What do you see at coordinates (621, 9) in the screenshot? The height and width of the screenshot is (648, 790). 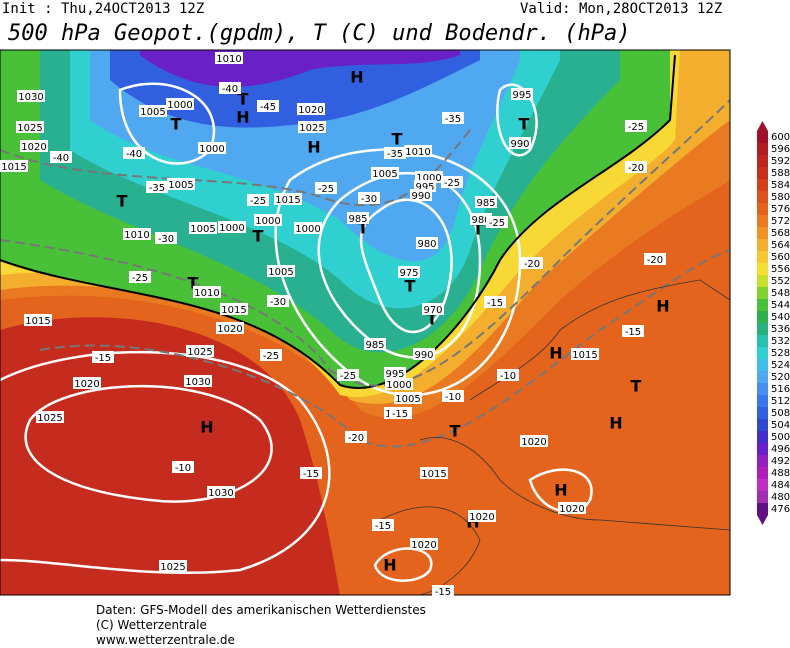 I see `valid-time: Valid: Mon,28OCT2013 12Z` at bounding box center [621, 9].